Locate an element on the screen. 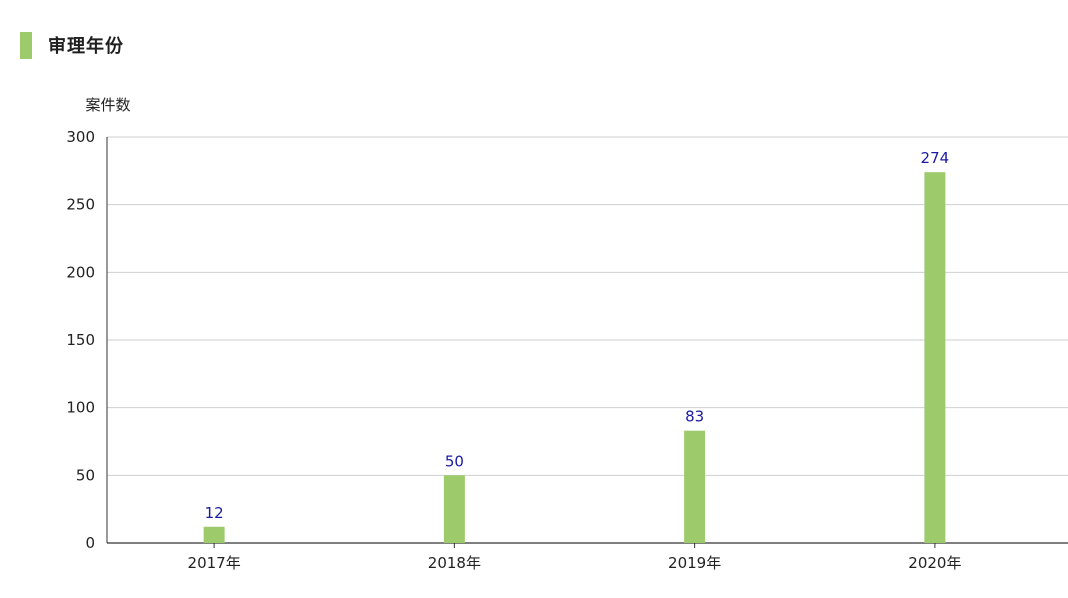 This screenshot has width=1068, height=598. x-tick-label: 2017年 is located at coordinates (214, 563).